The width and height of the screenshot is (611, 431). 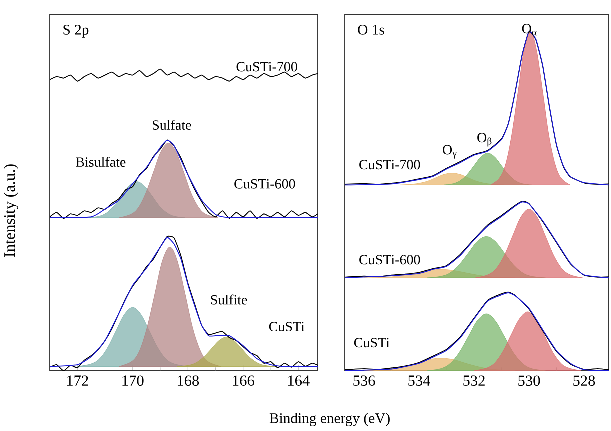 What do you see at coordinates (189, 381) in the screenshot?
I see `x-tick-label: 168` at bounding box center [189, 381].